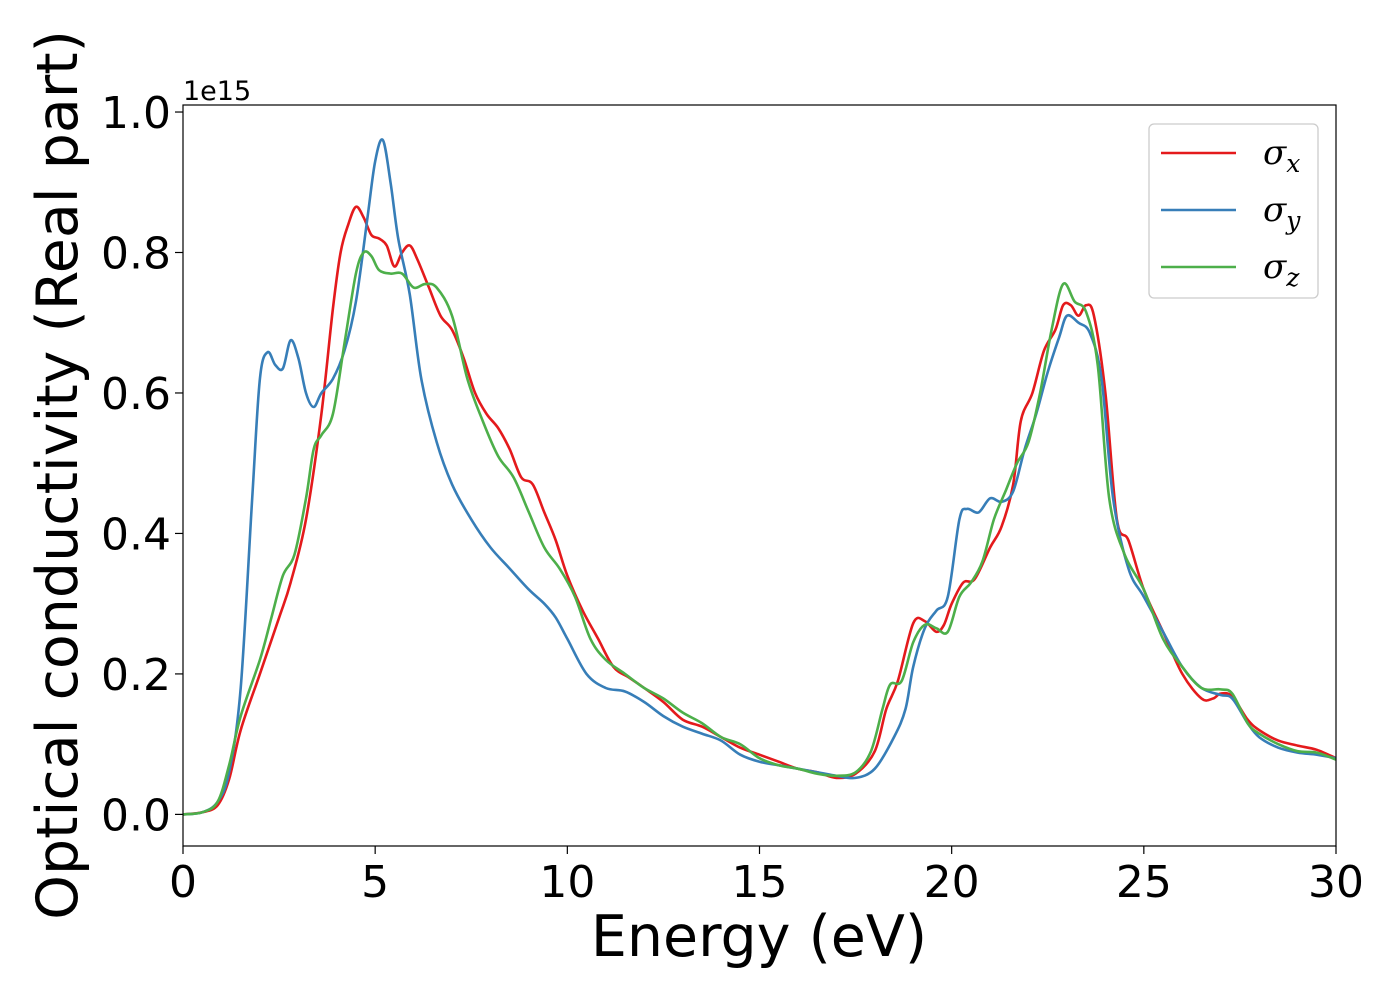 Image resolution: width=1400 pixels, height=1000 pixels. Describe the element at coordinates (136, 534) in the screenshot. I see `y-tick-label: 0.4` at that location.